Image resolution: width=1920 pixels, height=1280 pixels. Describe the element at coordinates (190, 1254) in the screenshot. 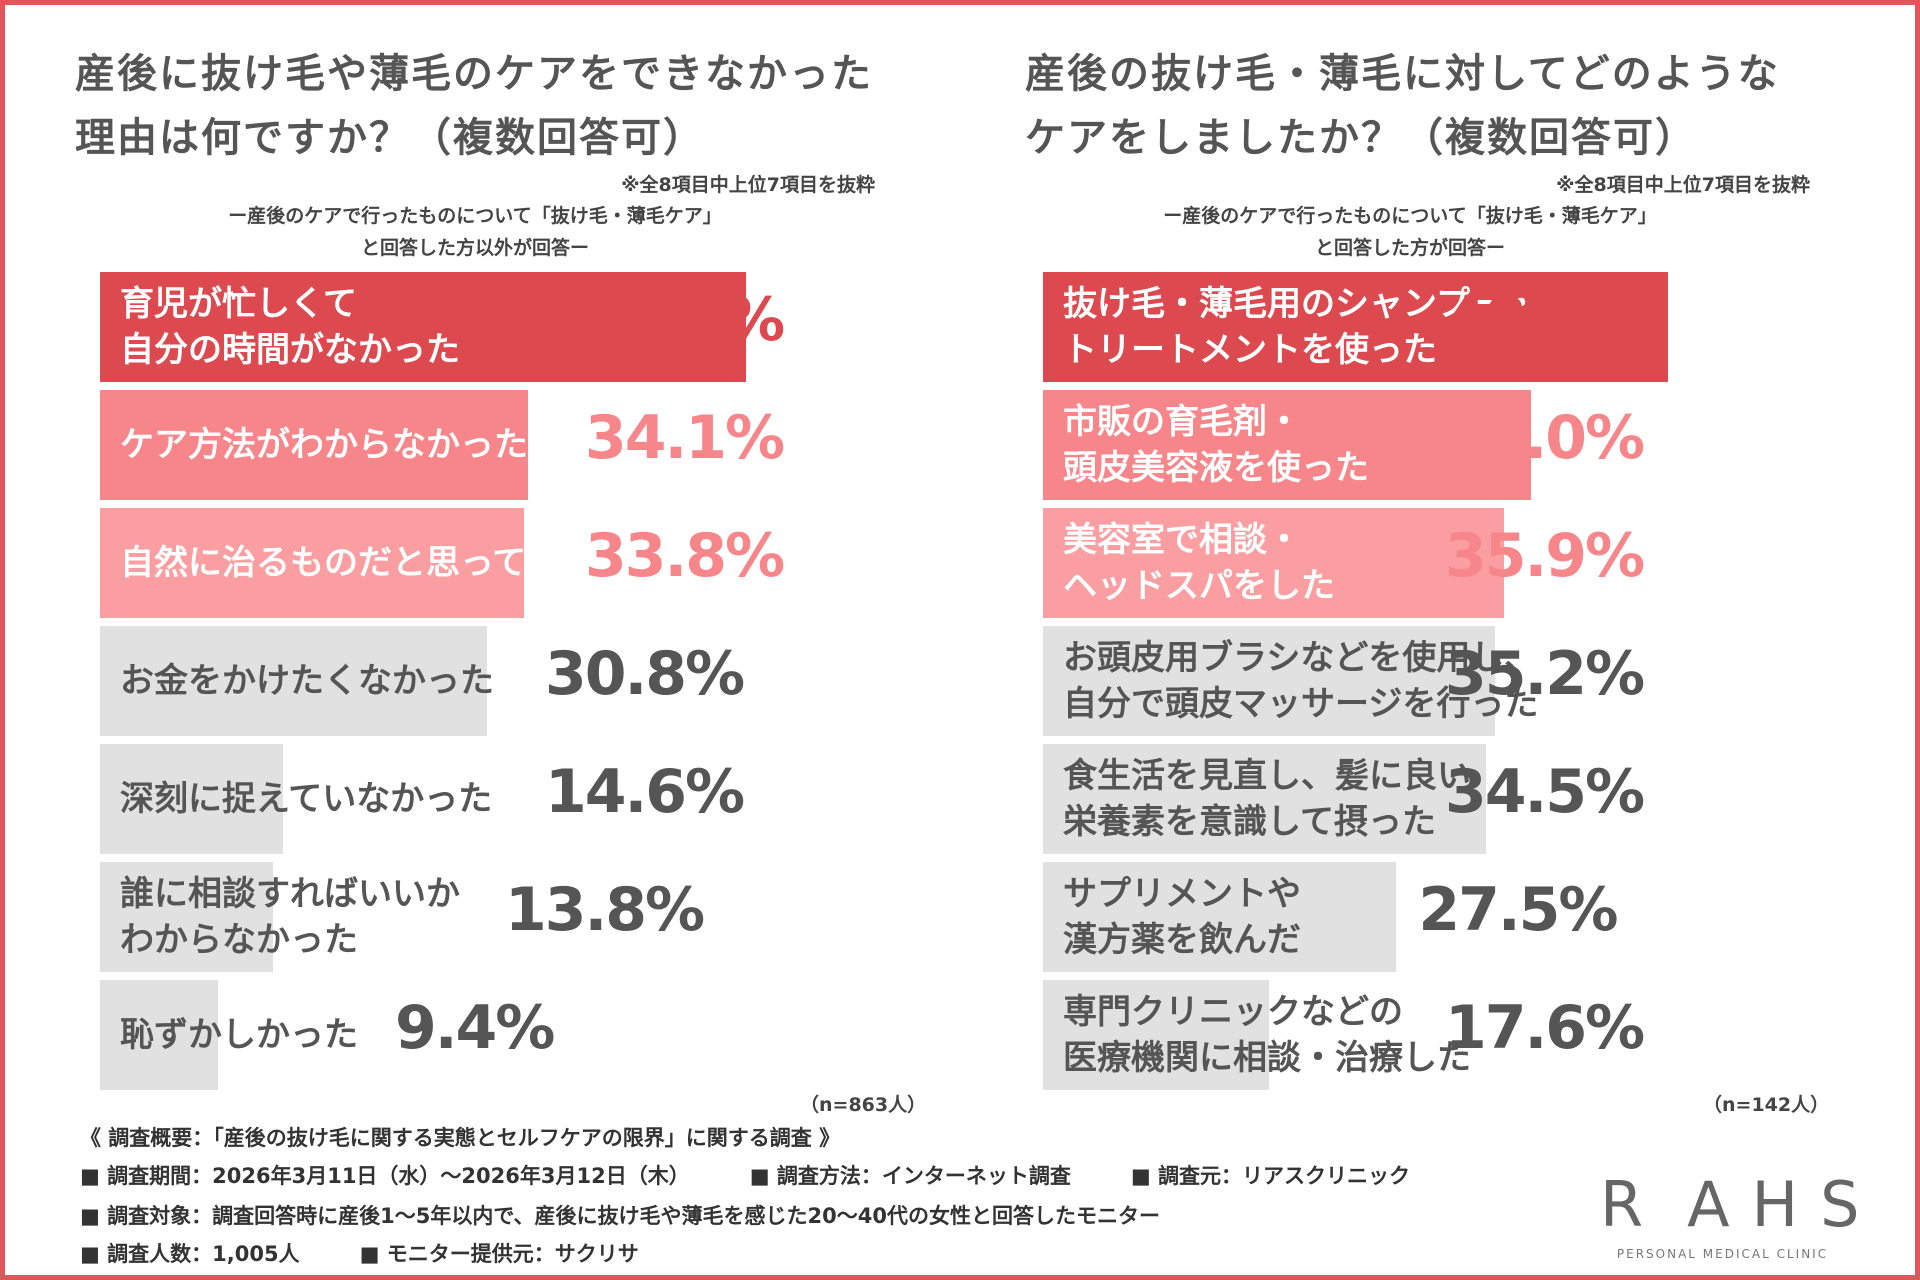

I see `survey-count: ■ 調査人数：1,005人` at that location.